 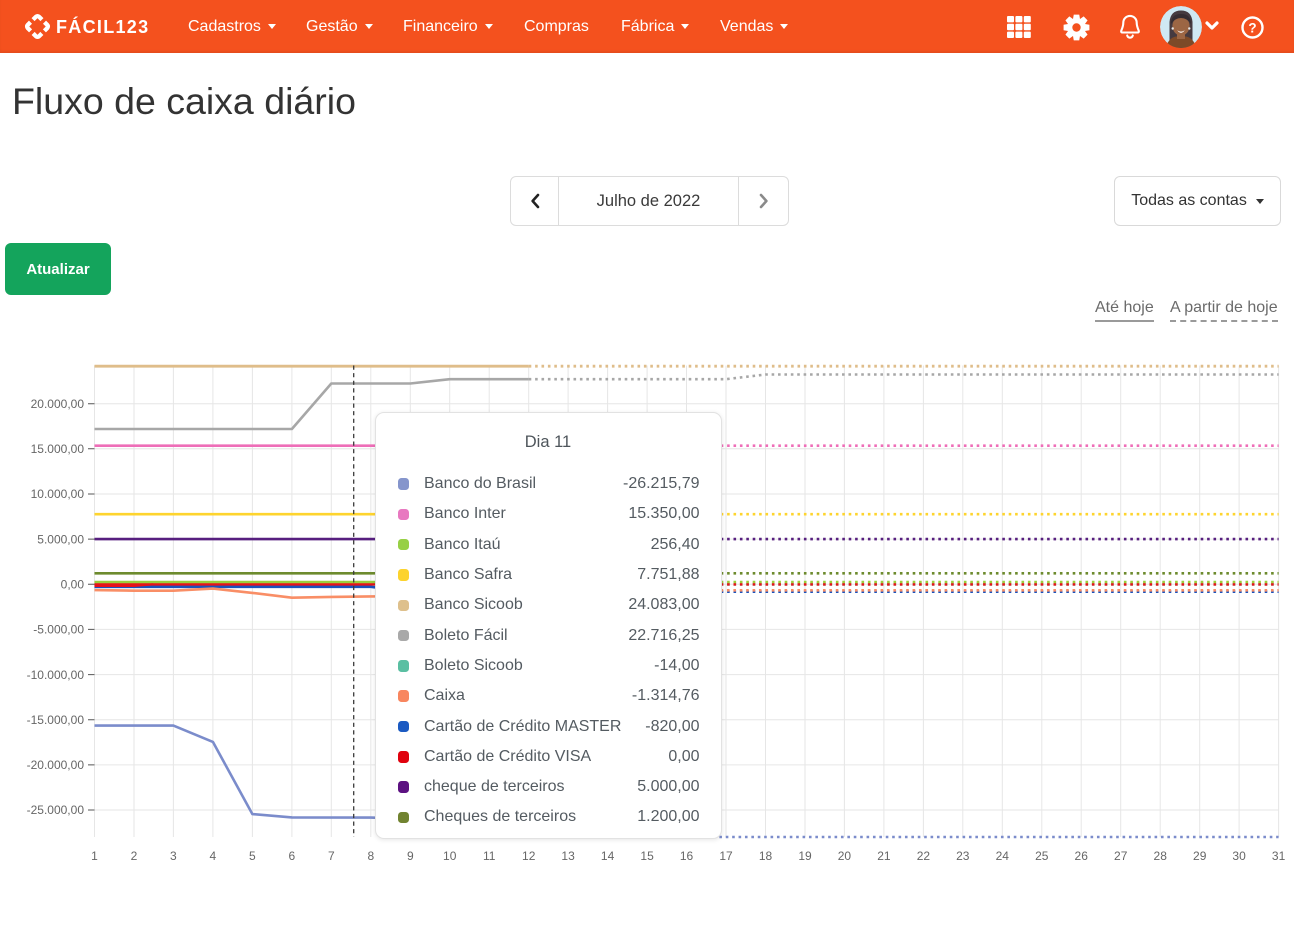 I want to click on svg-text: 2, so click(x=134, y=856).